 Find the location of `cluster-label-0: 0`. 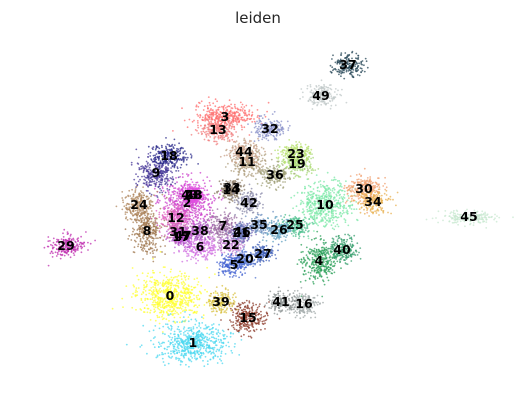

cluster-label-0: 0 is located at coordinates (170, 295).